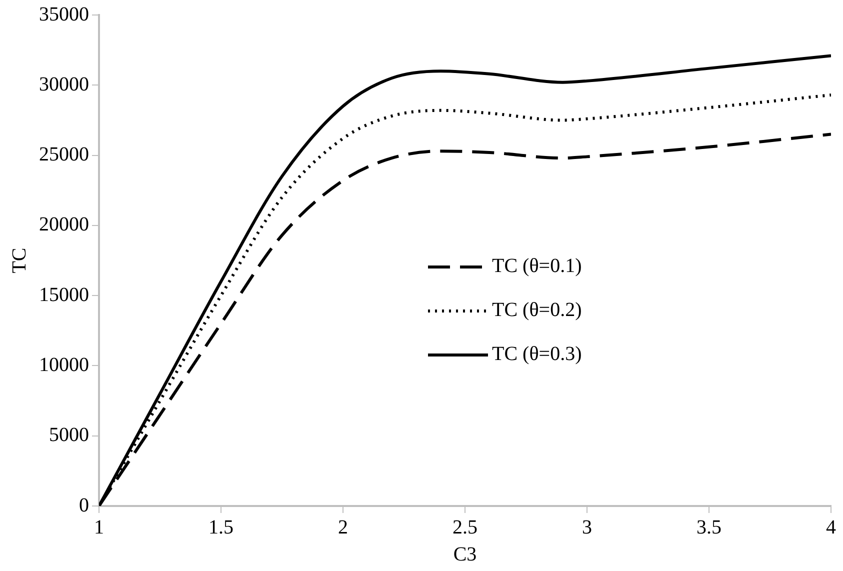 The height and width of the screenshot is (571, 843). I want to click on y-tick-label: 15000, so click(64, 295).